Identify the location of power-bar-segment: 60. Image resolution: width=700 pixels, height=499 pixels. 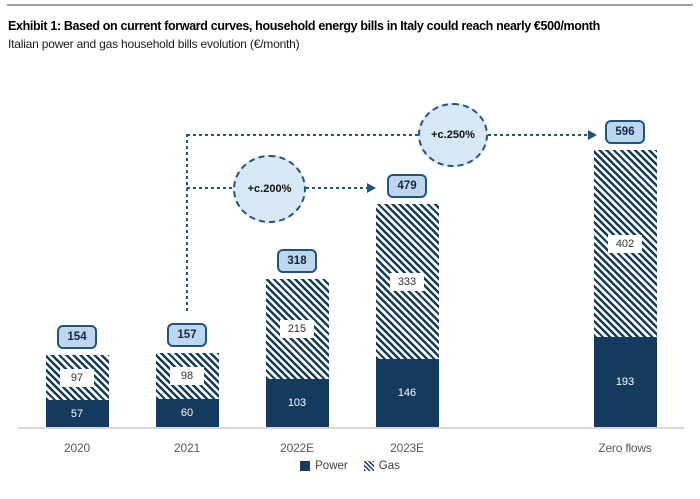
(187, 413).